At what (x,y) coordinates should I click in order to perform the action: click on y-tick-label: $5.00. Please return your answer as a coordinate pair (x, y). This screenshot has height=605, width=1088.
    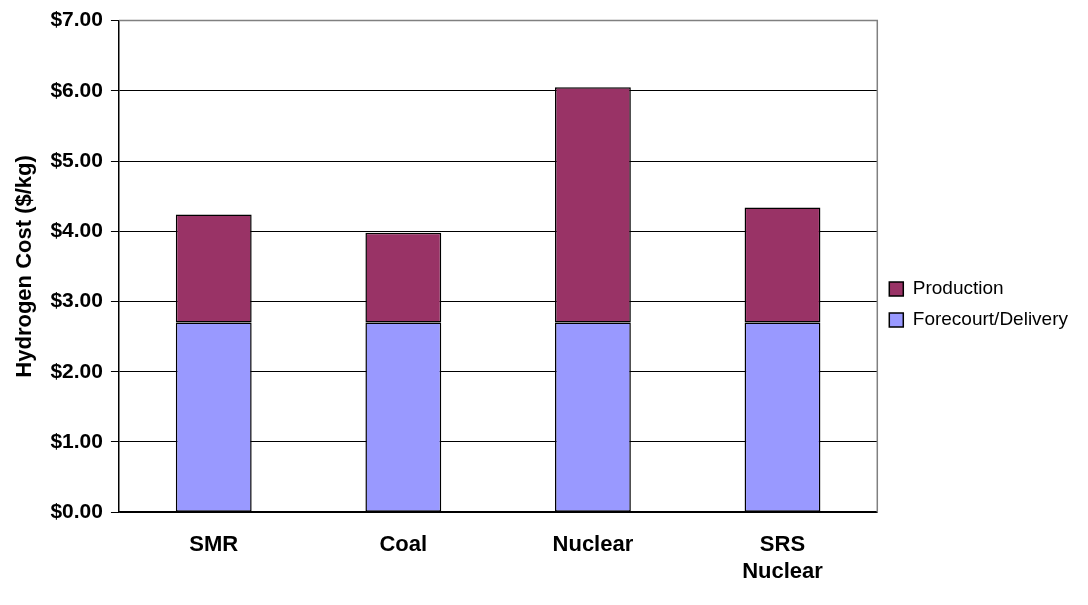
    Looking at the image, I should click on (76, 159).